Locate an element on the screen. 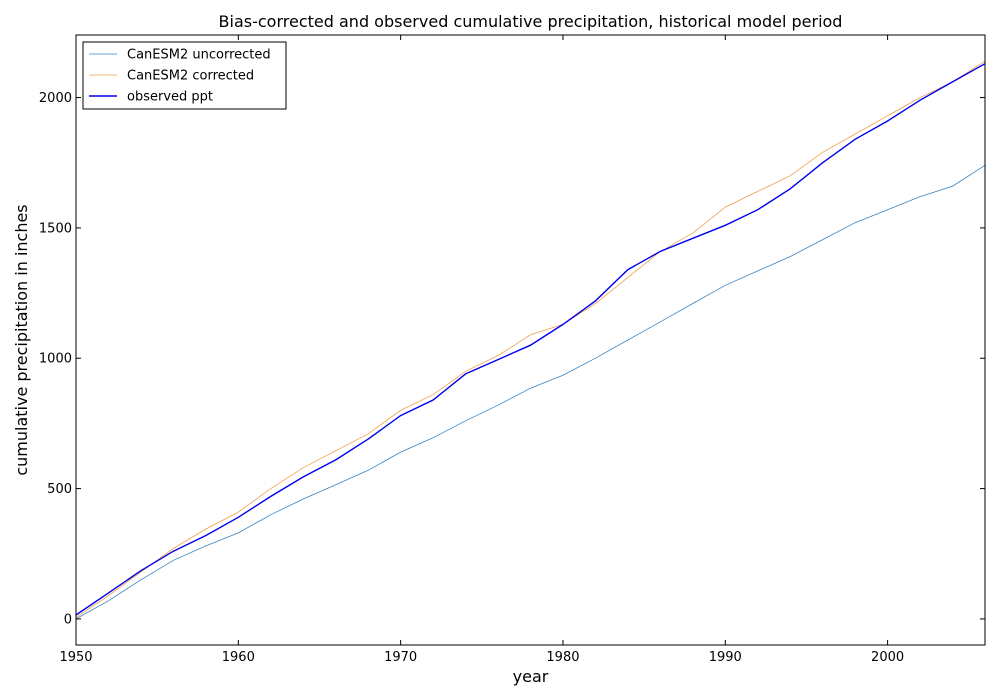 The height and width of the screenshot is (700, 1000). x-tick-label: 1950 is located at coordinates (75, 657).